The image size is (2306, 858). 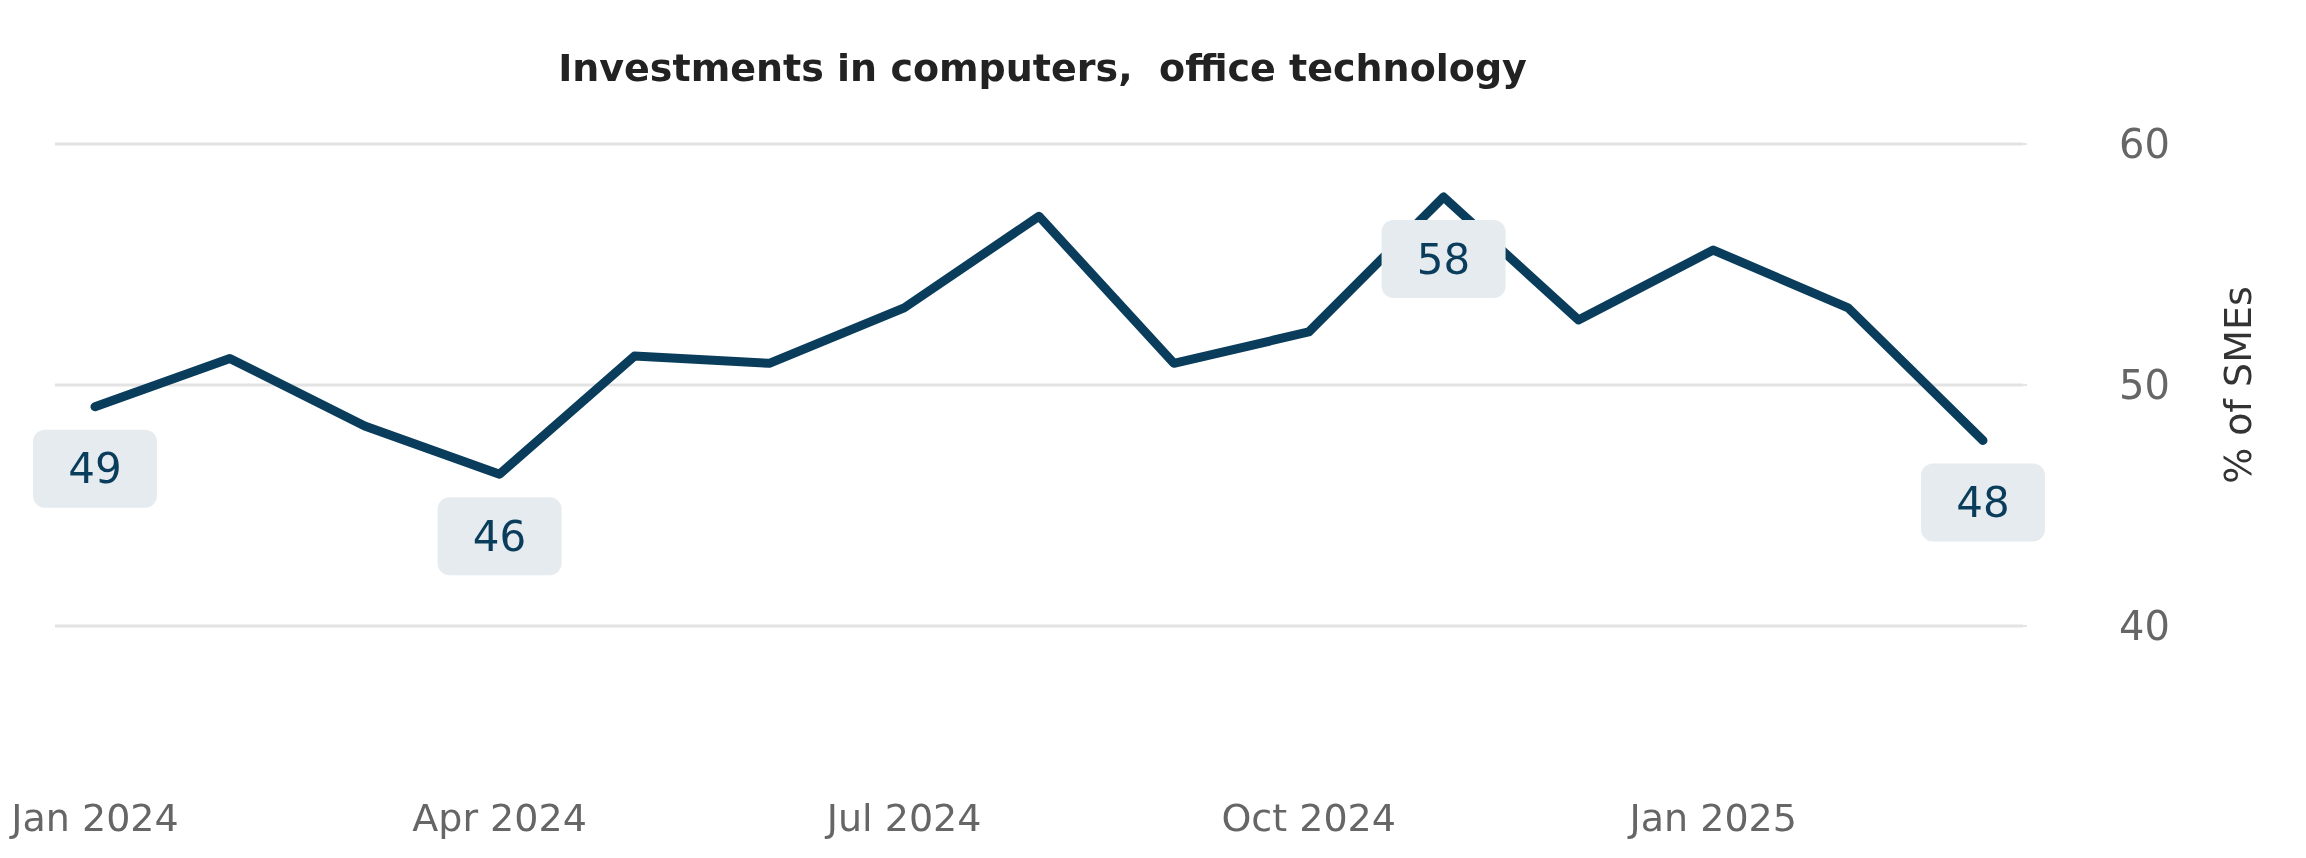 I want to click on data-label: 58, so click(x=1443, y=259).